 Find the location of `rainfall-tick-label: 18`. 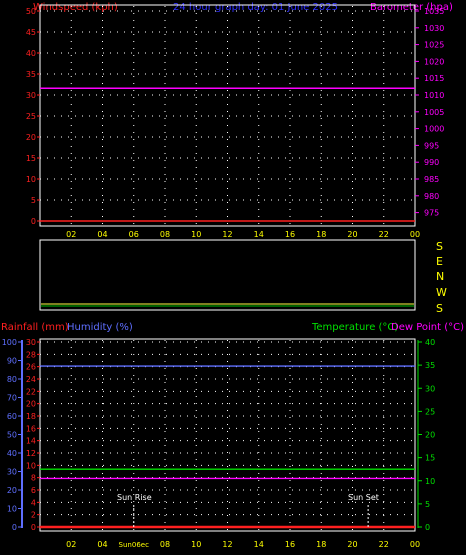

rainfall-tick-label: 18 is located at coordinates (31, 416).